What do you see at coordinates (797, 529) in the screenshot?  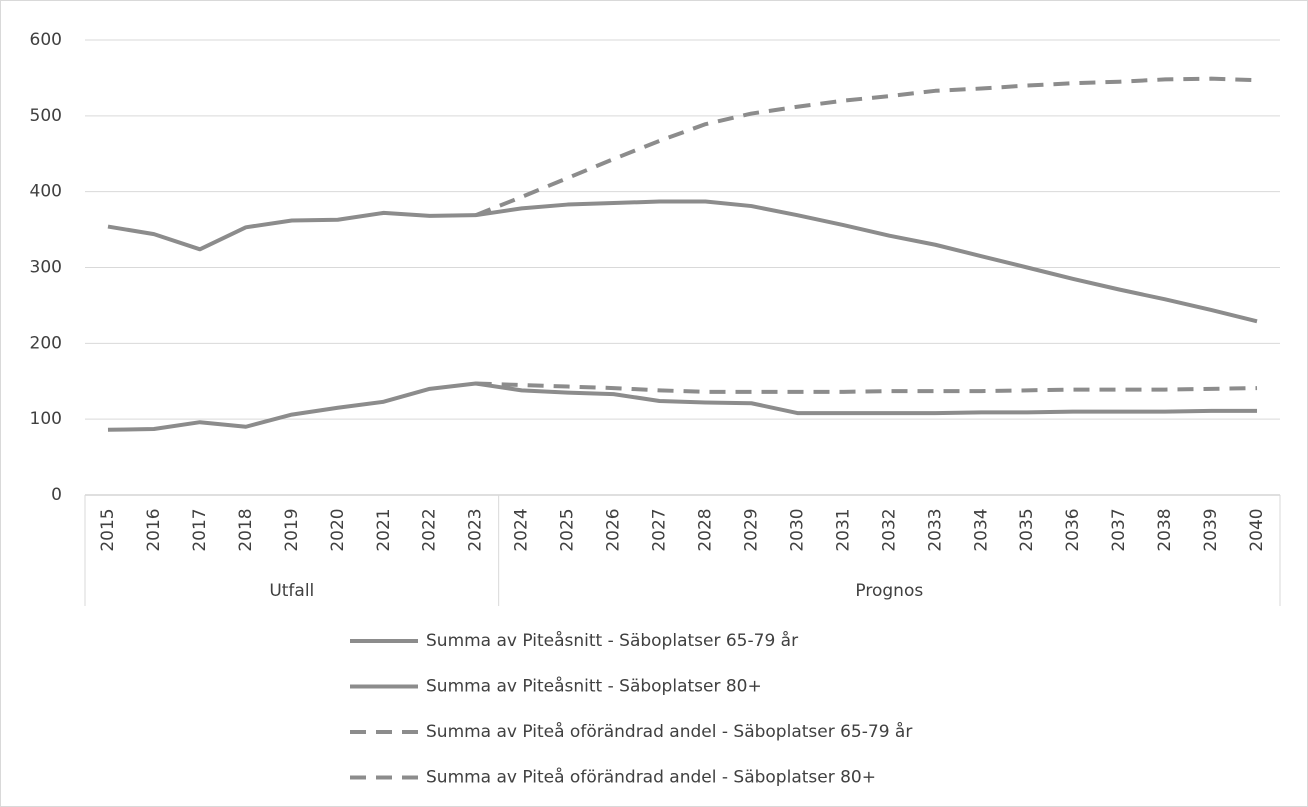 I see `x-tick-label: 2030` at bounding box center [797, 529].